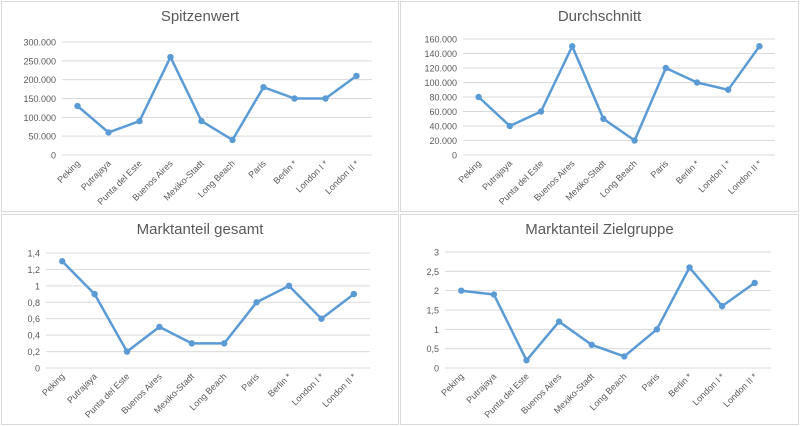 This screenshot has height=426, width=800. I want to click on y-tick-label: 1,2, so click(33, 270).